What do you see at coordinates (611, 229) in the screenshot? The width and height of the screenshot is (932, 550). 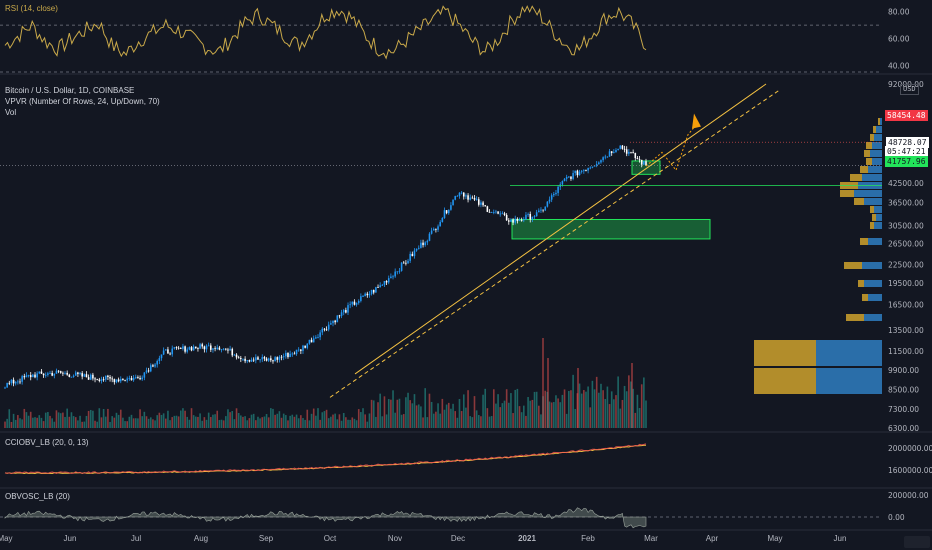 I see `demand-zone` at bounding box center [611, 229].